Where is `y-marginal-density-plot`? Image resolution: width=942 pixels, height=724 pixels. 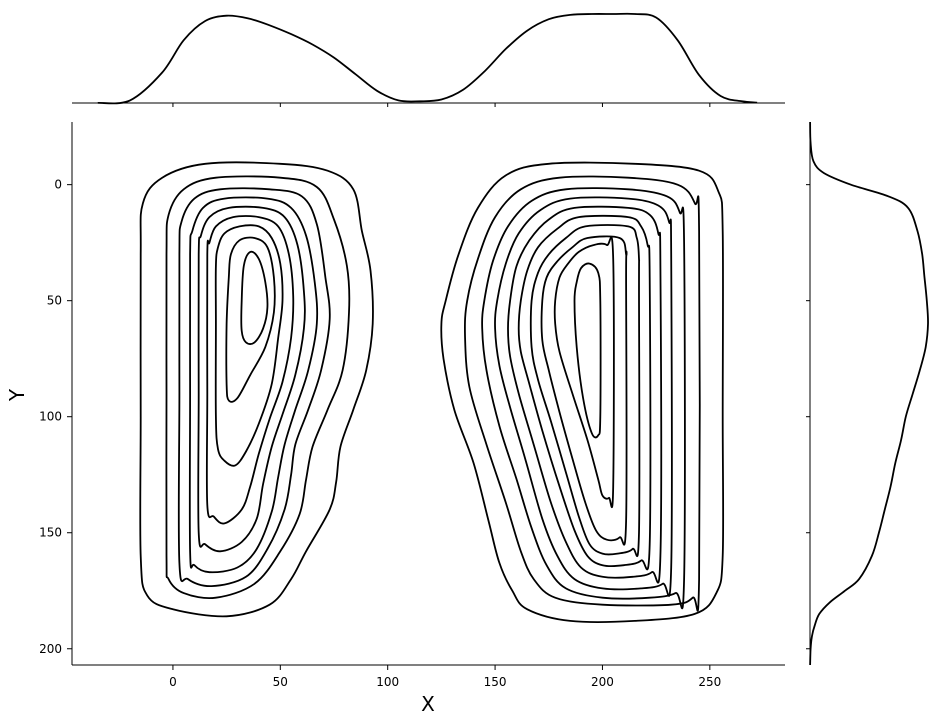 y-marginal-density-plot is located at coordinates (867, 393).